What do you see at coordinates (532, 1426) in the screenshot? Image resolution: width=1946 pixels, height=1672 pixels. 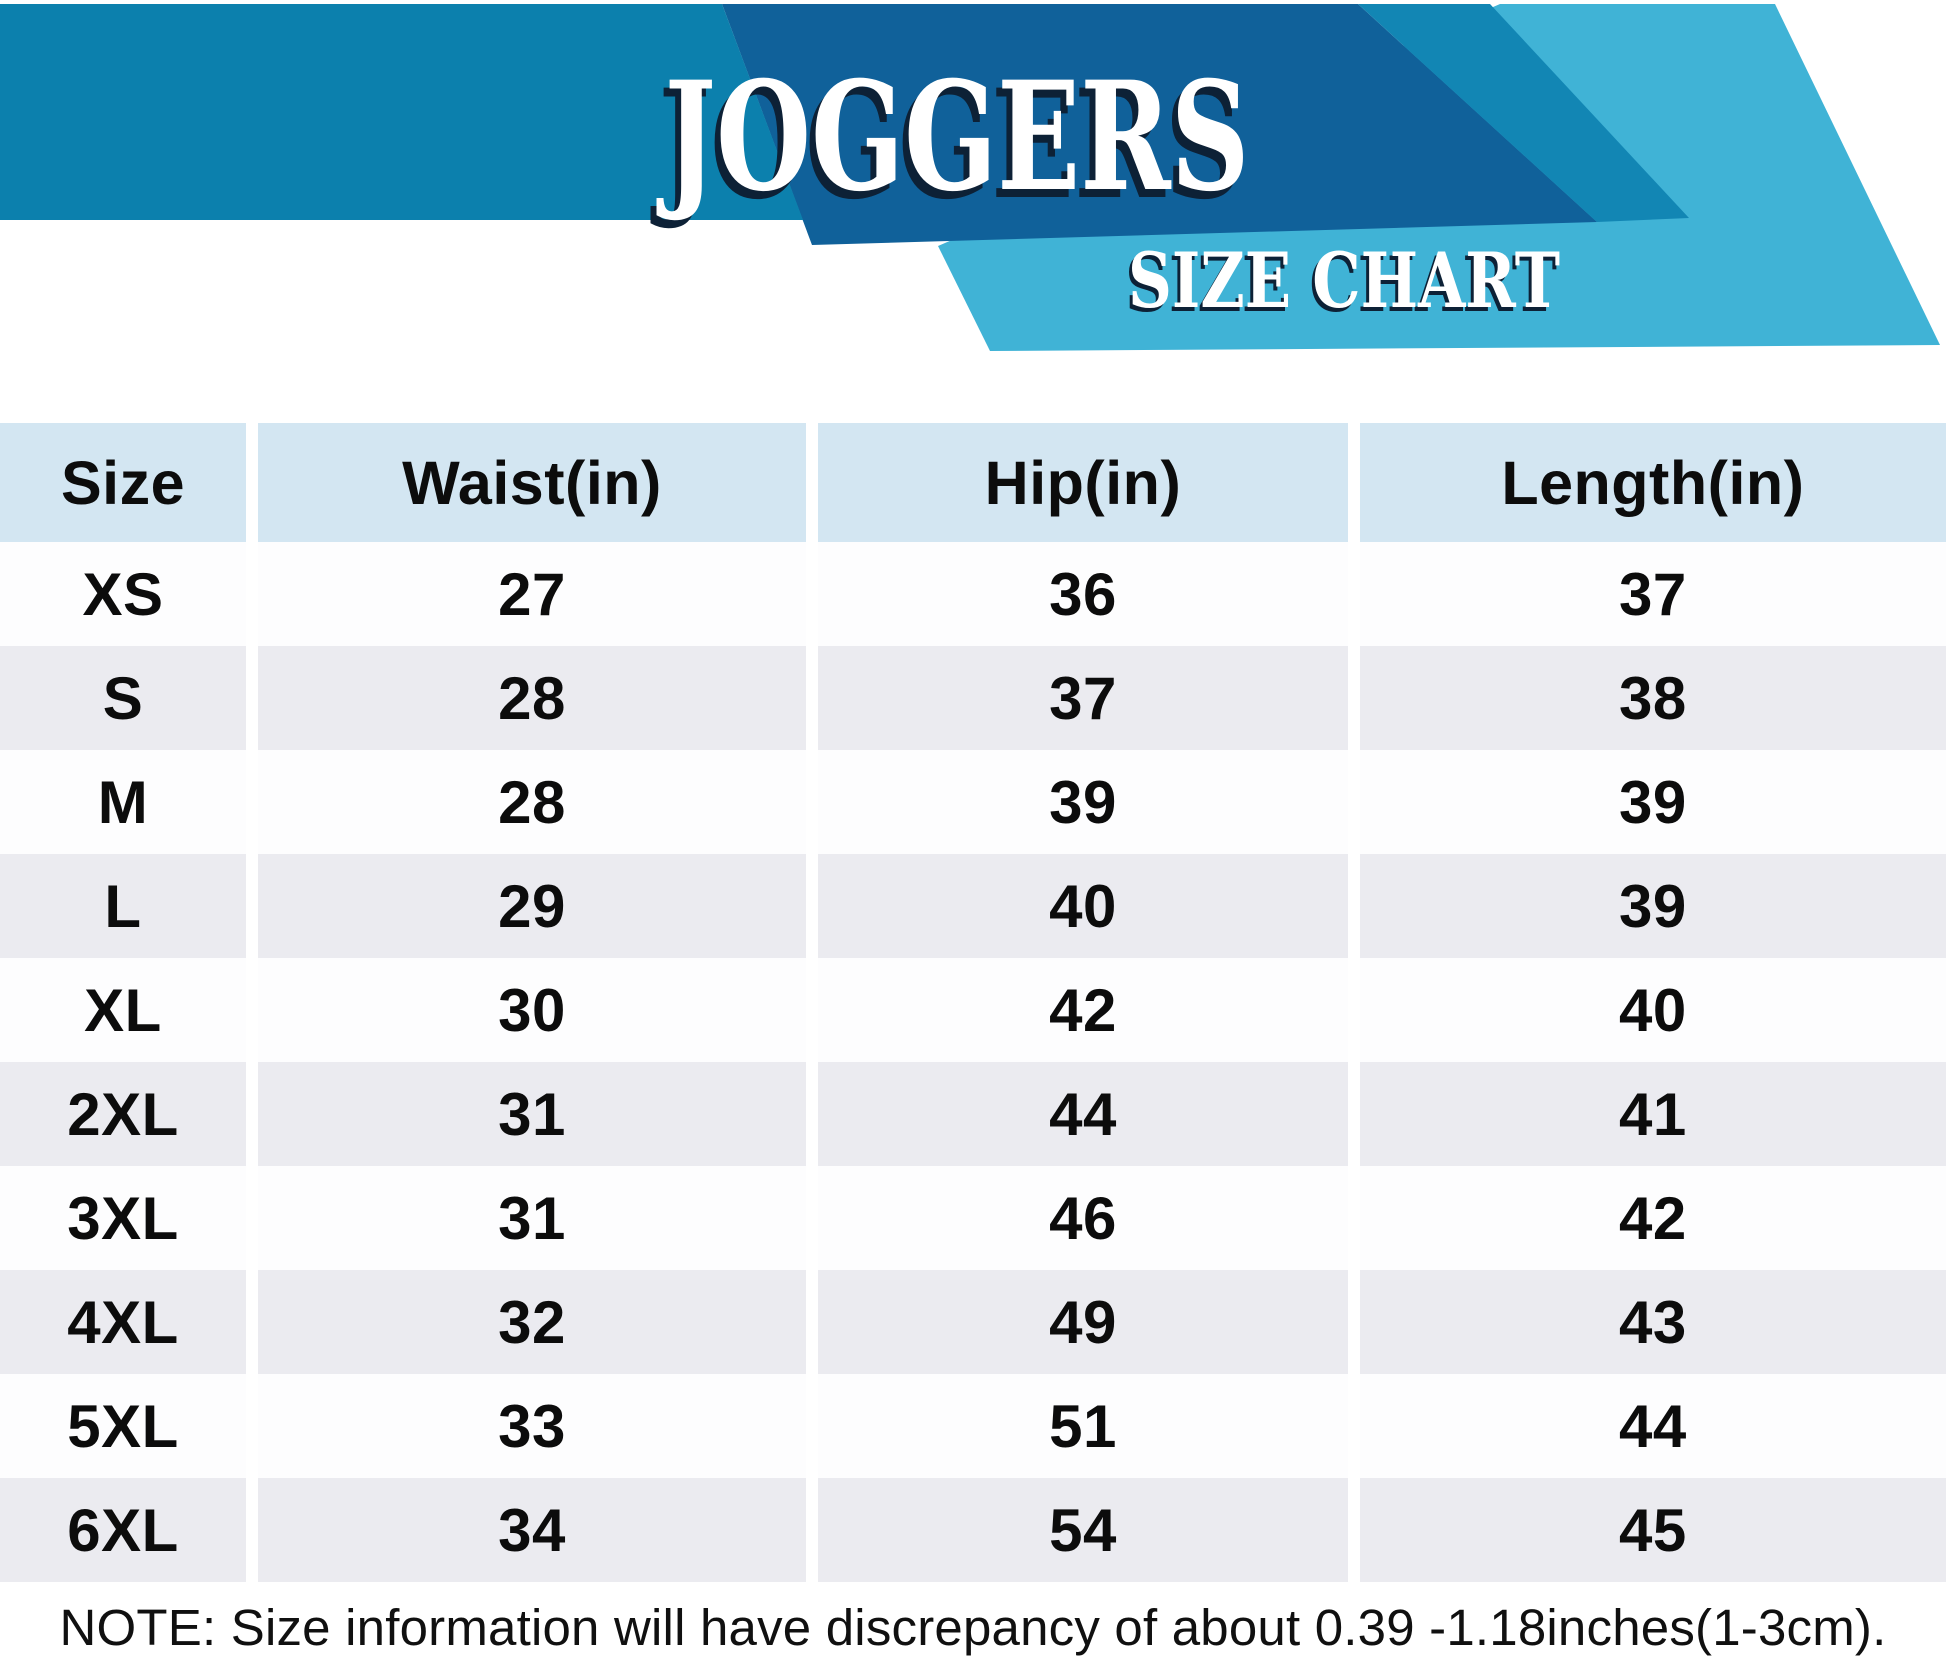 I see `value-cell: 33` at bounding box center [532, 1426].